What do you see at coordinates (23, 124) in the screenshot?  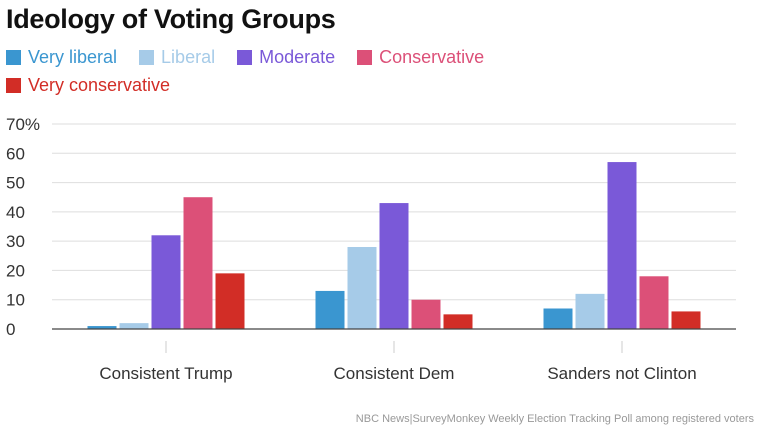 I see `y-tick-label: 70%` at bounding box center [23, 124].